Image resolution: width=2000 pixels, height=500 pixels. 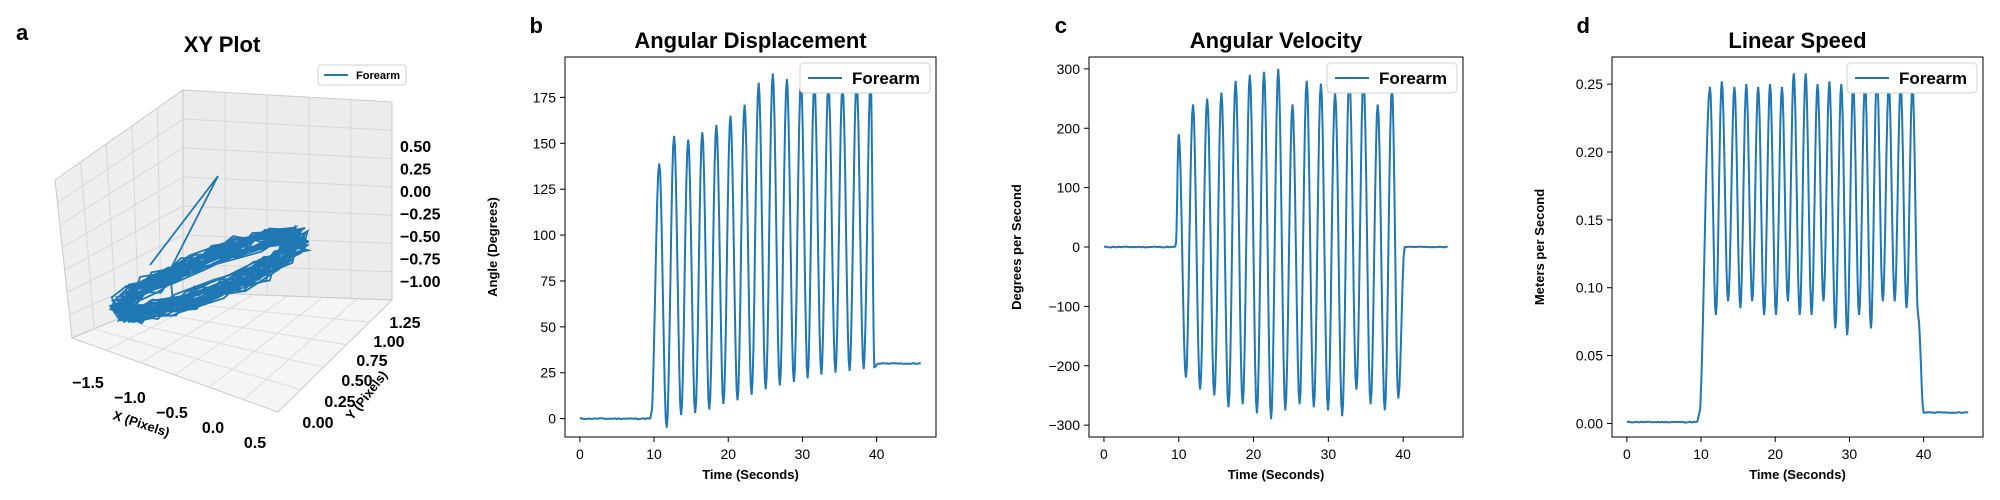 What do you see at coordinates (222, 44) in the screenshot?
I see `panel-title-a: XY Plot` at bounding box center [222, 44].